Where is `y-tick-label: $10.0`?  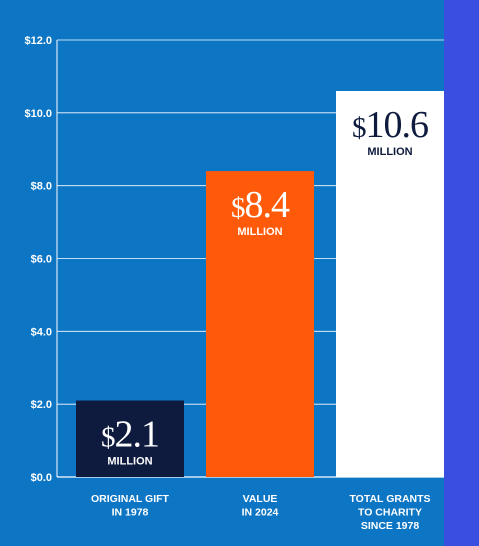
y-tick-label: $10.0 is located at coordinates (38, 114).